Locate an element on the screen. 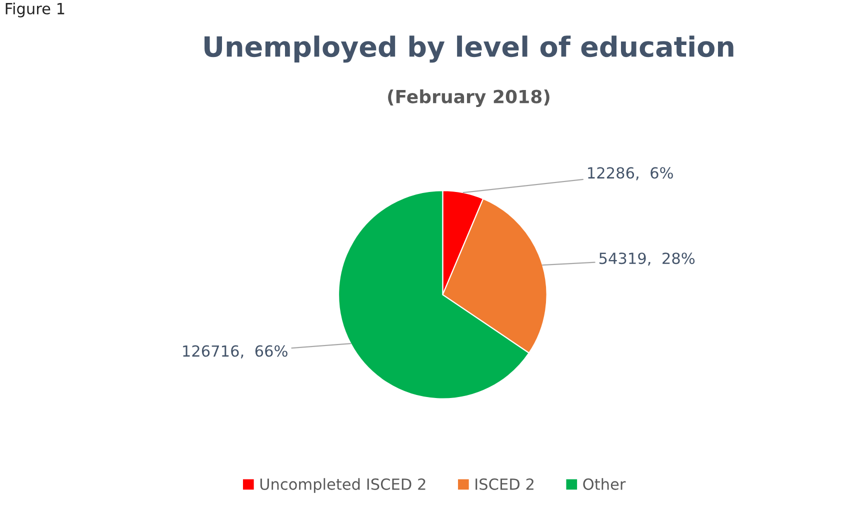 The height and width of the screenshot is (517, 868). data-label: 54319, 28% is located at coordinates (647, 259).